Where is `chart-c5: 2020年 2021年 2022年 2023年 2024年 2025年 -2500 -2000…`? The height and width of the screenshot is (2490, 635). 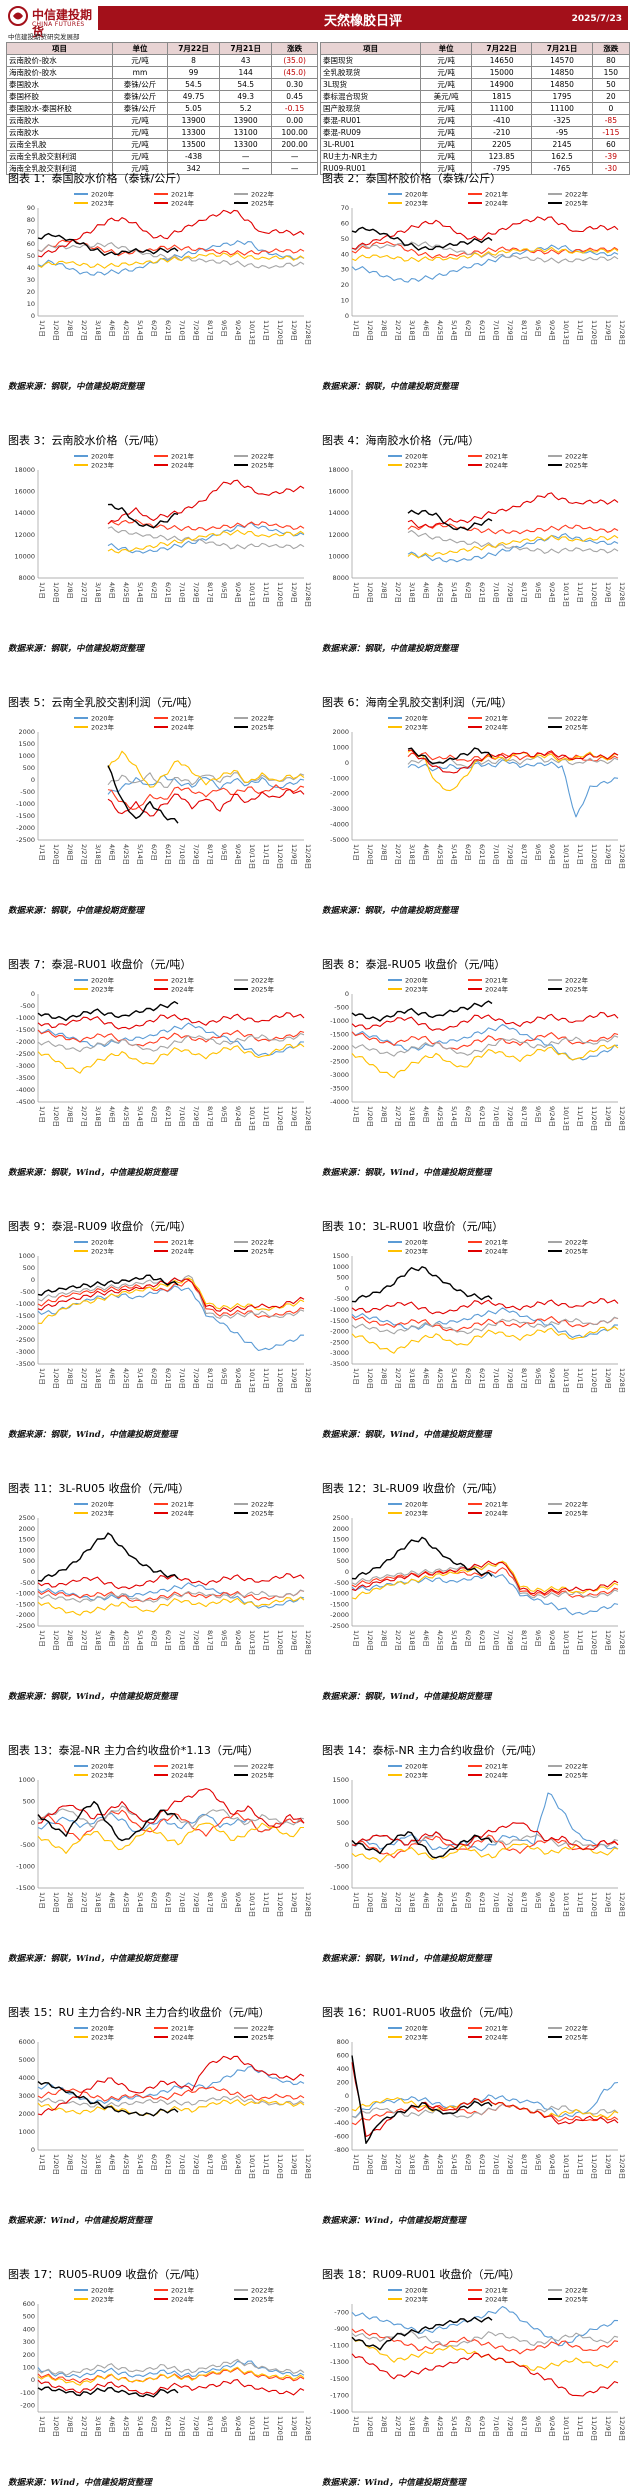 chart-c5: 2020年 2021年 2022年 2023年 2024年 2025年 -2500 -2000… is located at coordinates (164, 792).